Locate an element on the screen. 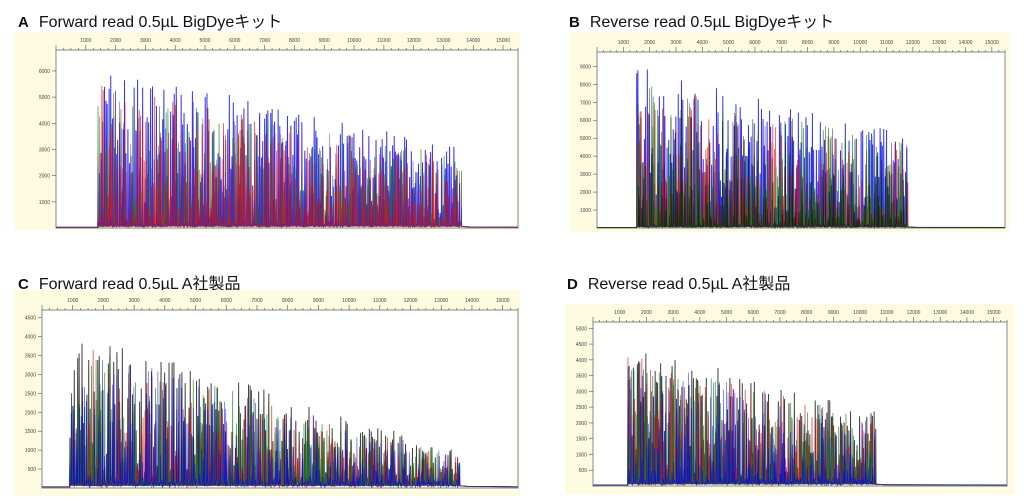 Image resolution: width=1024 pixels, height=502 pixels. panel-title: D Reverse read 0.5µL A社製品 is located at coordinates (678, 282).